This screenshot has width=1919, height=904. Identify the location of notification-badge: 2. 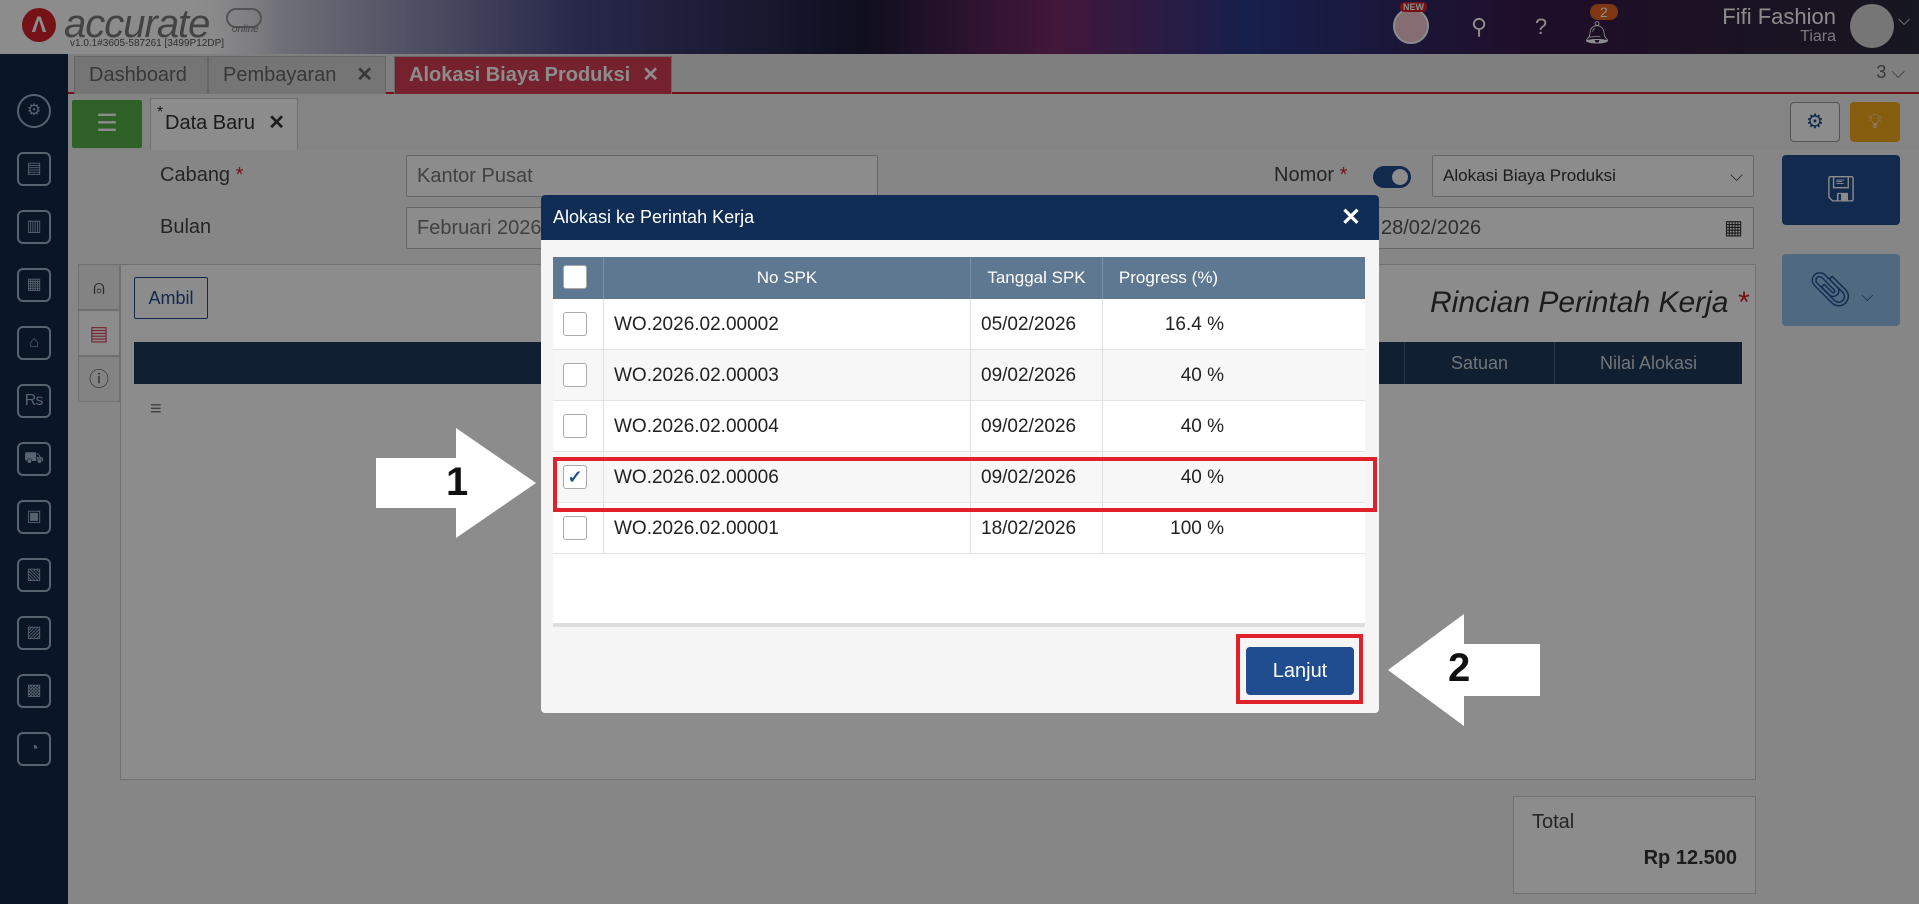
(1604, 12).